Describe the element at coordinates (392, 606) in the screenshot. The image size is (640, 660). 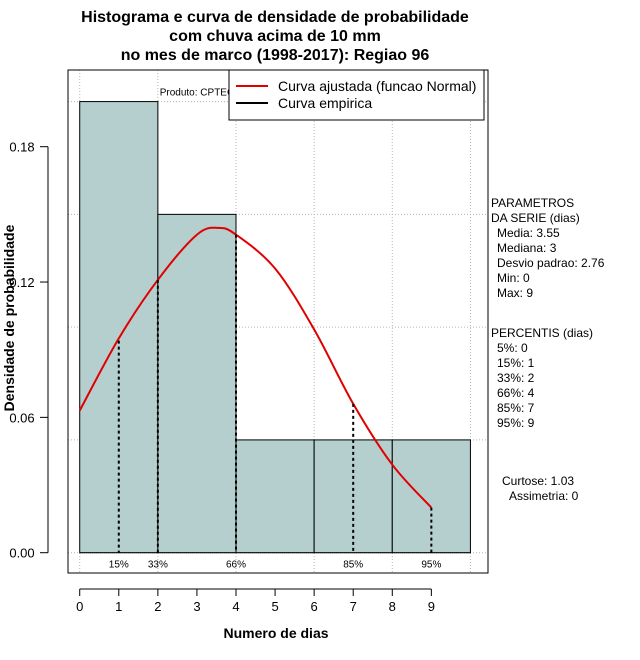
I see `x-tick-label-9: 8` at that location.